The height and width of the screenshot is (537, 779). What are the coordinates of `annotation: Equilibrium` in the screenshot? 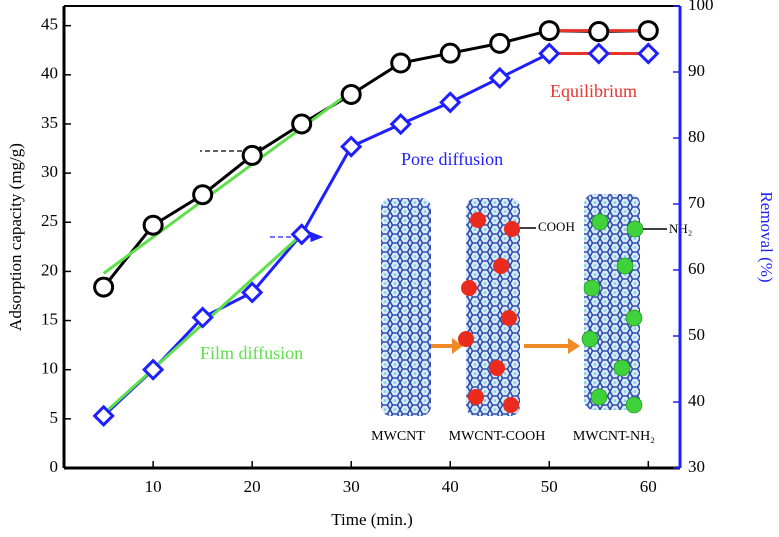 It's located at (593, 91).